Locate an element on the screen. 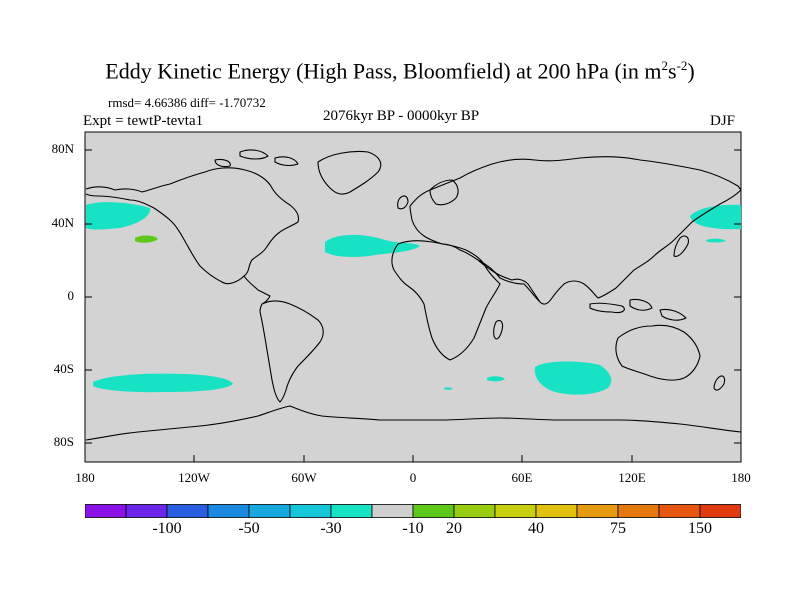  period-label: 2076kyr BP - 0000kyr BP is located at coordinates (401, 116).